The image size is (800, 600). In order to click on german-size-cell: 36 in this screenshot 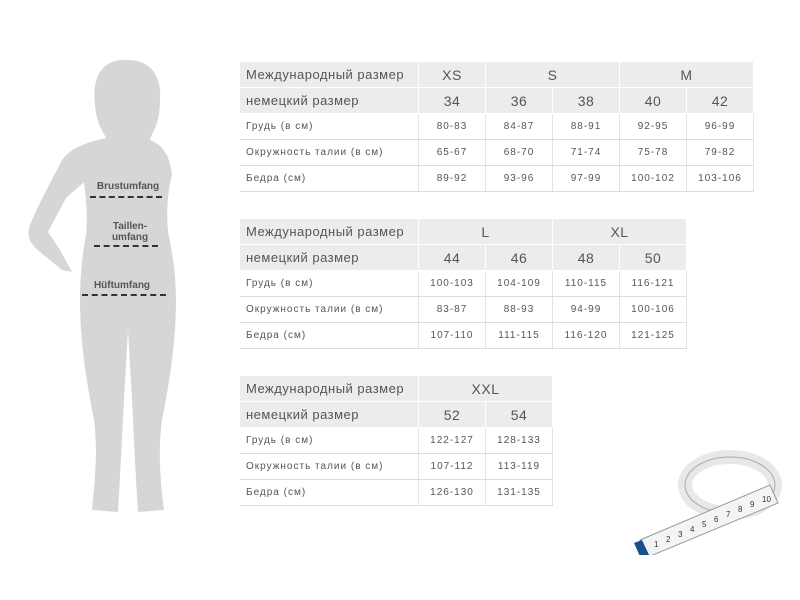, I will do `click(519, 100)`.